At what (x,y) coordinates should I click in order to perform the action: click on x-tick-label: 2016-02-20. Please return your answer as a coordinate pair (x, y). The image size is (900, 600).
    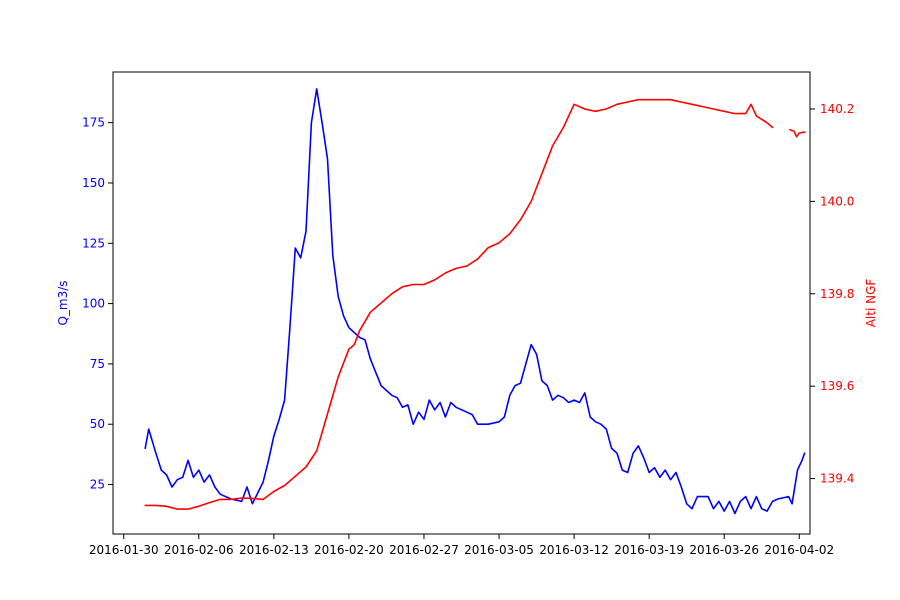
    Looking at the image, I should click on (349, 550).